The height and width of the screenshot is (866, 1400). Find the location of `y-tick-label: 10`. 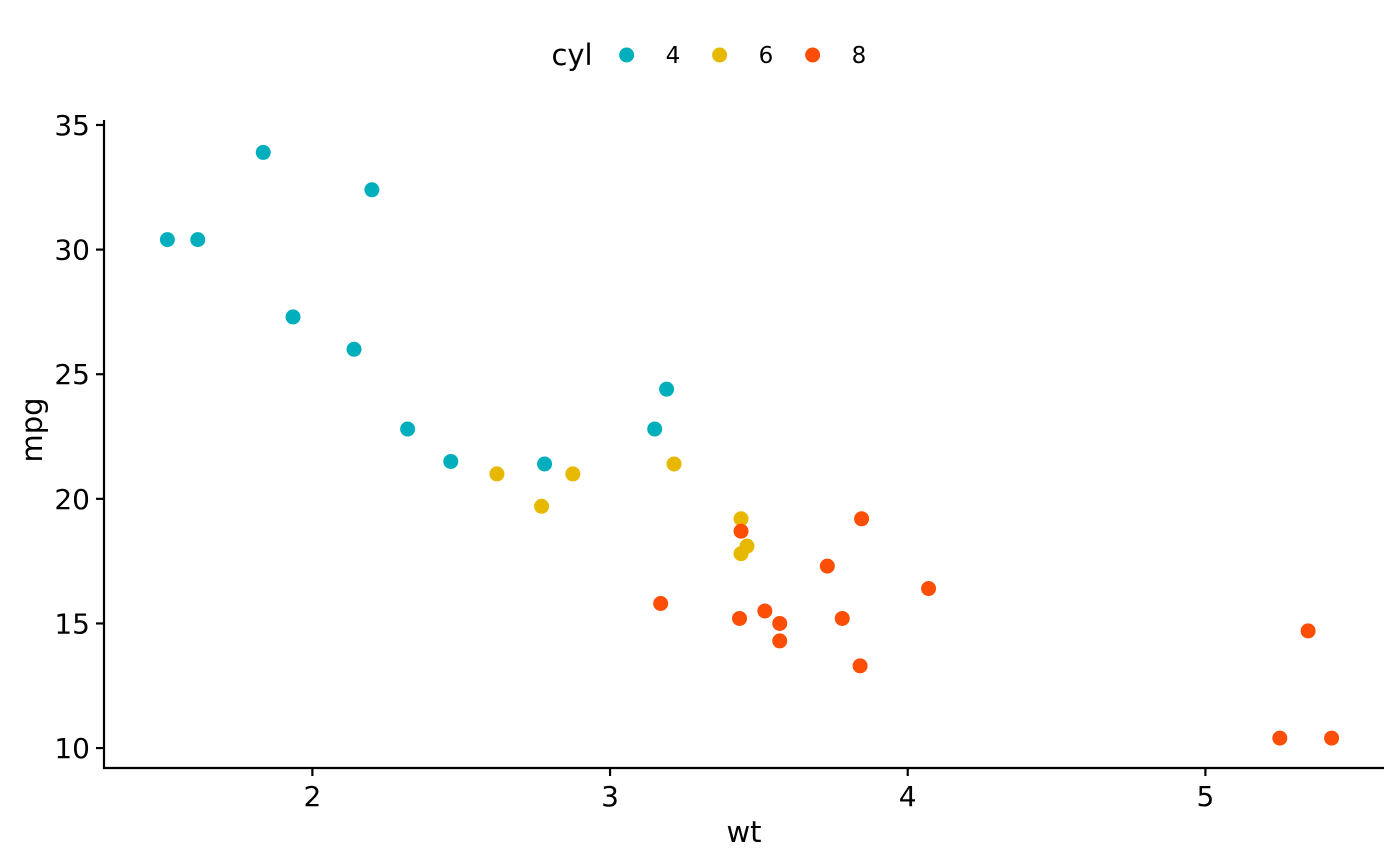

y-tick-label: 10 is located at coordinates (72, 748).